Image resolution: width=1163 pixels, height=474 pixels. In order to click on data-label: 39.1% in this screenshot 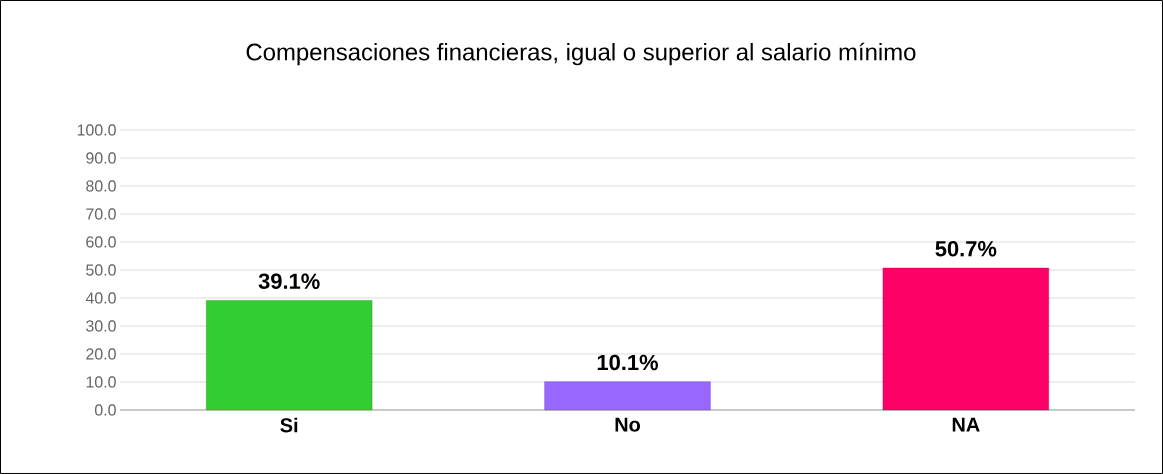, I will do `click(289, 281)`.